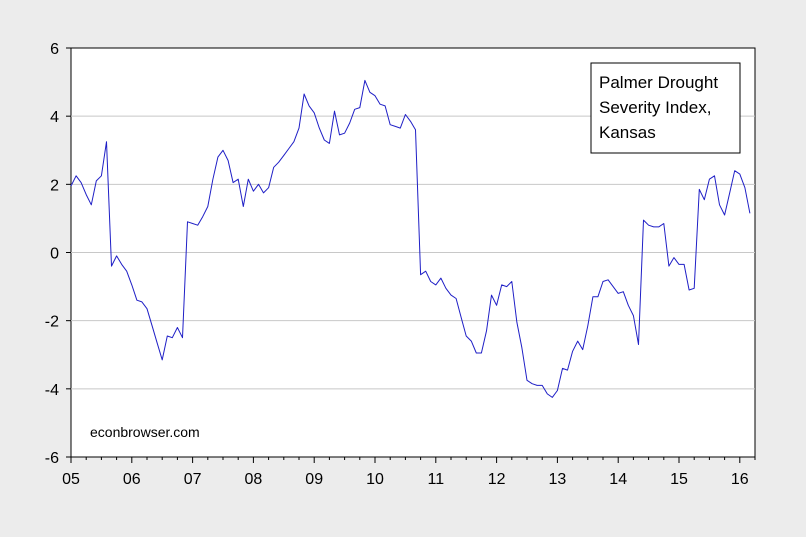 This screenshot has width=806, height=537. I want to click on legend-line-3: Kansas, so click(627, 132).